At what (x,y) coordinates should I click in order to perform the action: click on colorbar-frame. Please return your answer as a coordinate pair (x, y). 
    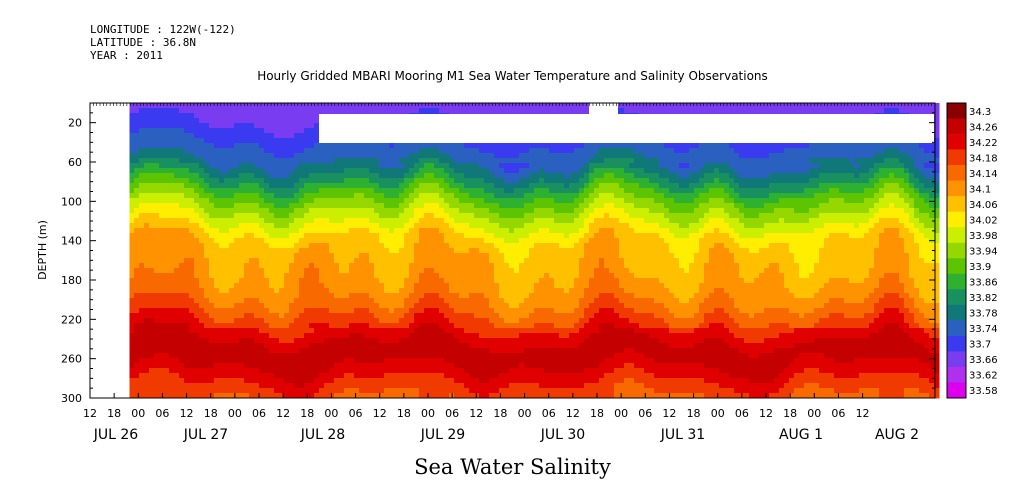
    Looking at the image, I should click on (956, 250).